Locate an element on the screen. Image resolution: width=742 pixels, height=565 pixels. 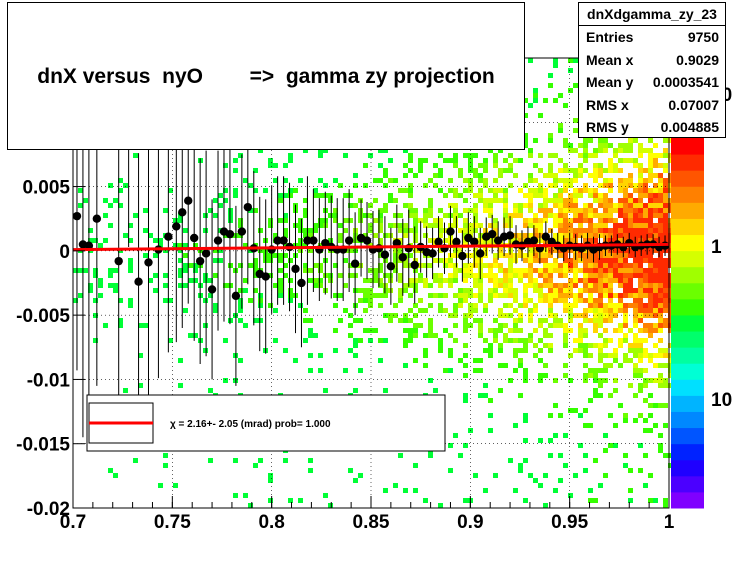
stats-row-rms-y: RMS y 0.004885 is located at coordinates (652, 127).